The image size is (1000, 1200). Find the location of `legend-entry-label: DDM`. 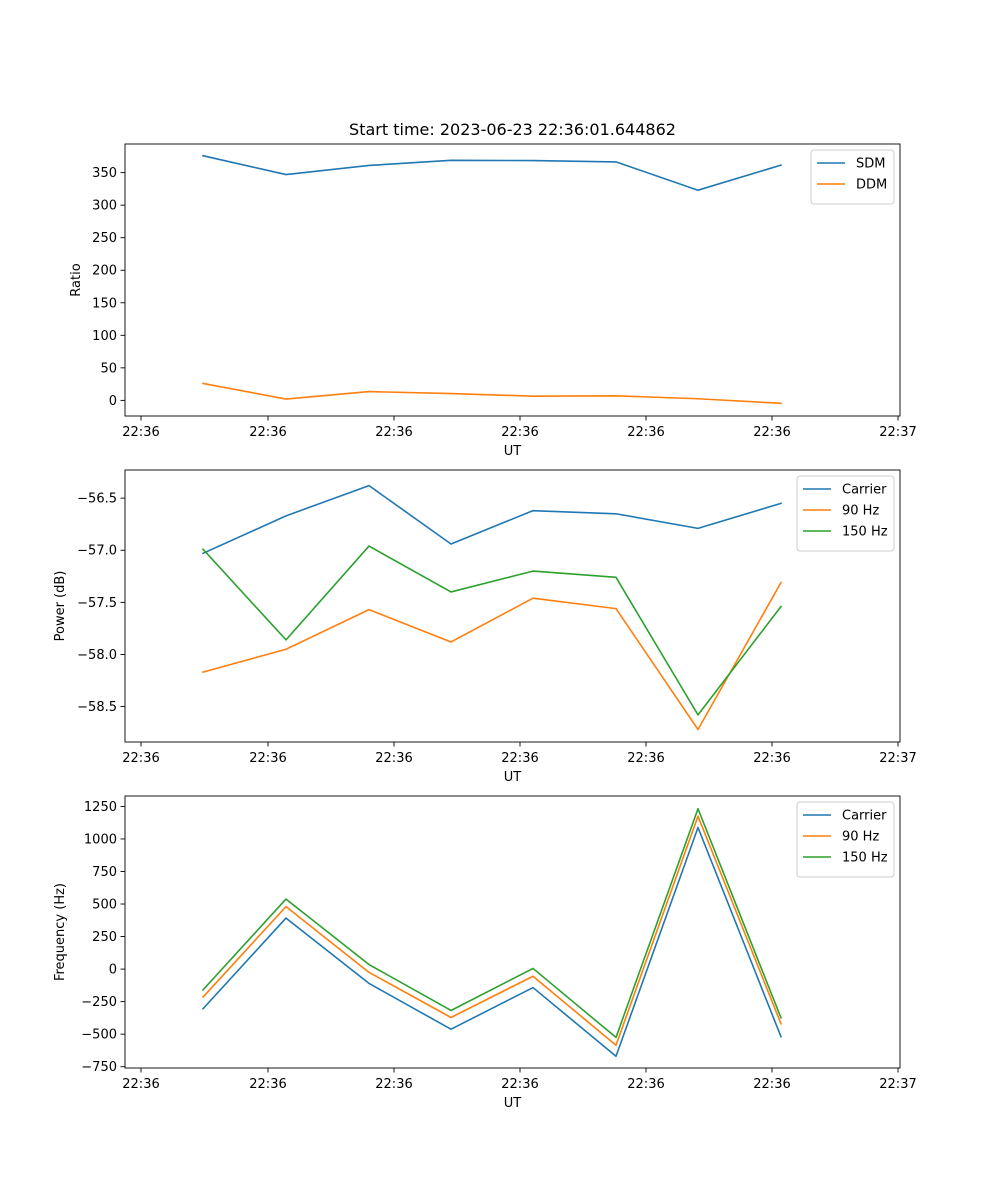

legend-entry-label: DDM is located at coordinates (871, 185).